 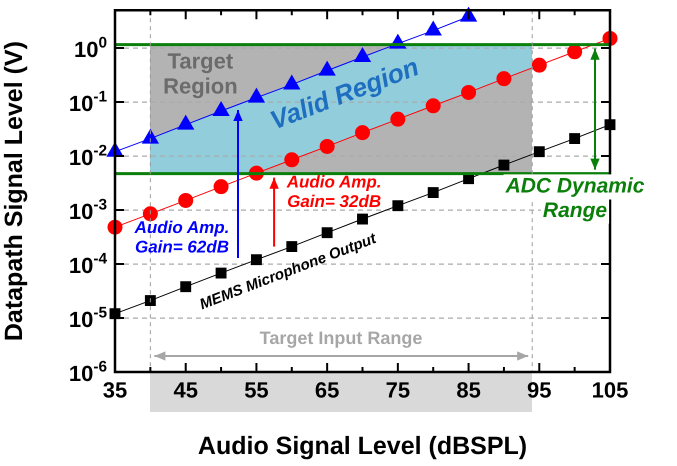 What do you see at coordinates (341, 338) in the screenshot?
I see `annotation: Target Input Range` at bounding box center [341, 338].